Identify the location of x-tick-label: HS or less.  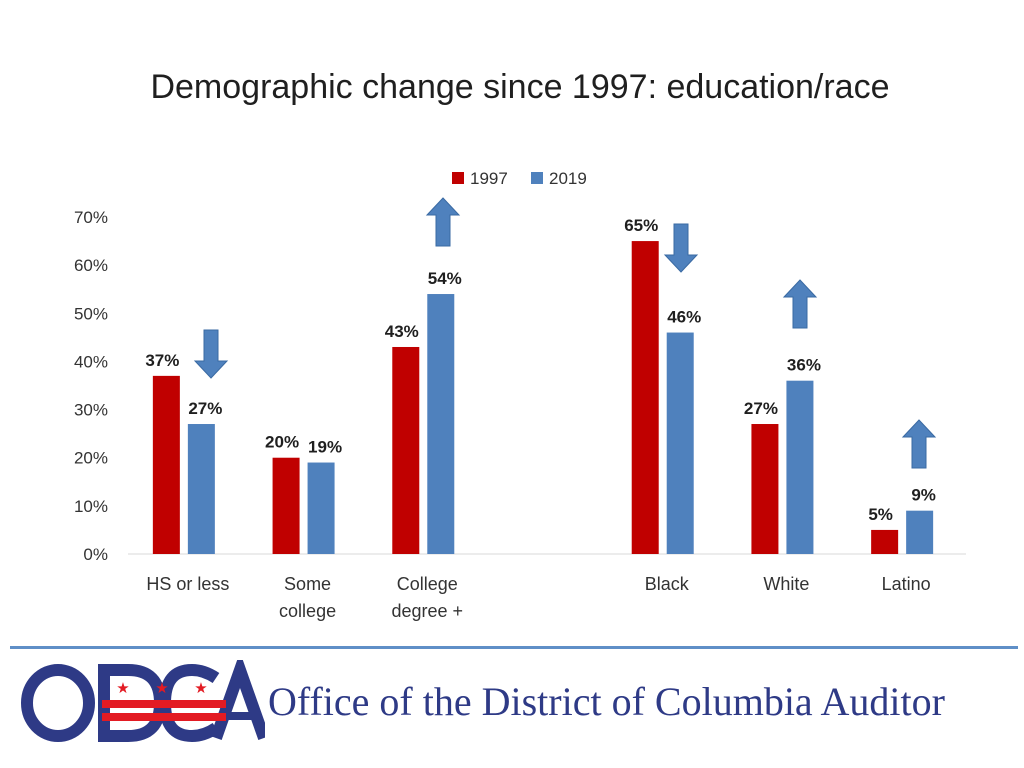
(187, 584).